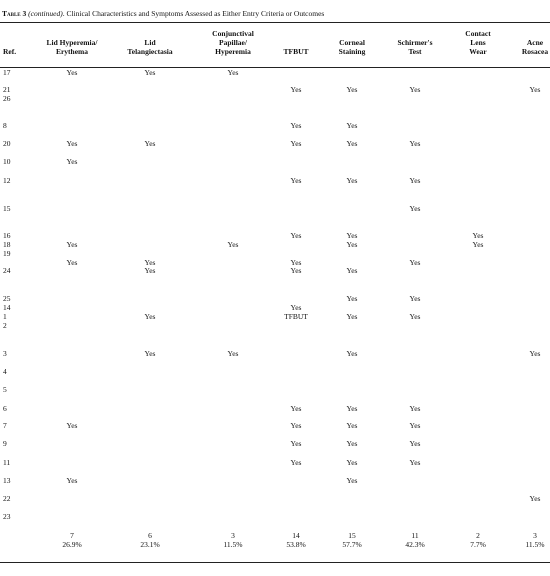 Image resolution: width=550 pixels, height=576 pixels. I want to click on ref-cell: 3, so click(5, 353).